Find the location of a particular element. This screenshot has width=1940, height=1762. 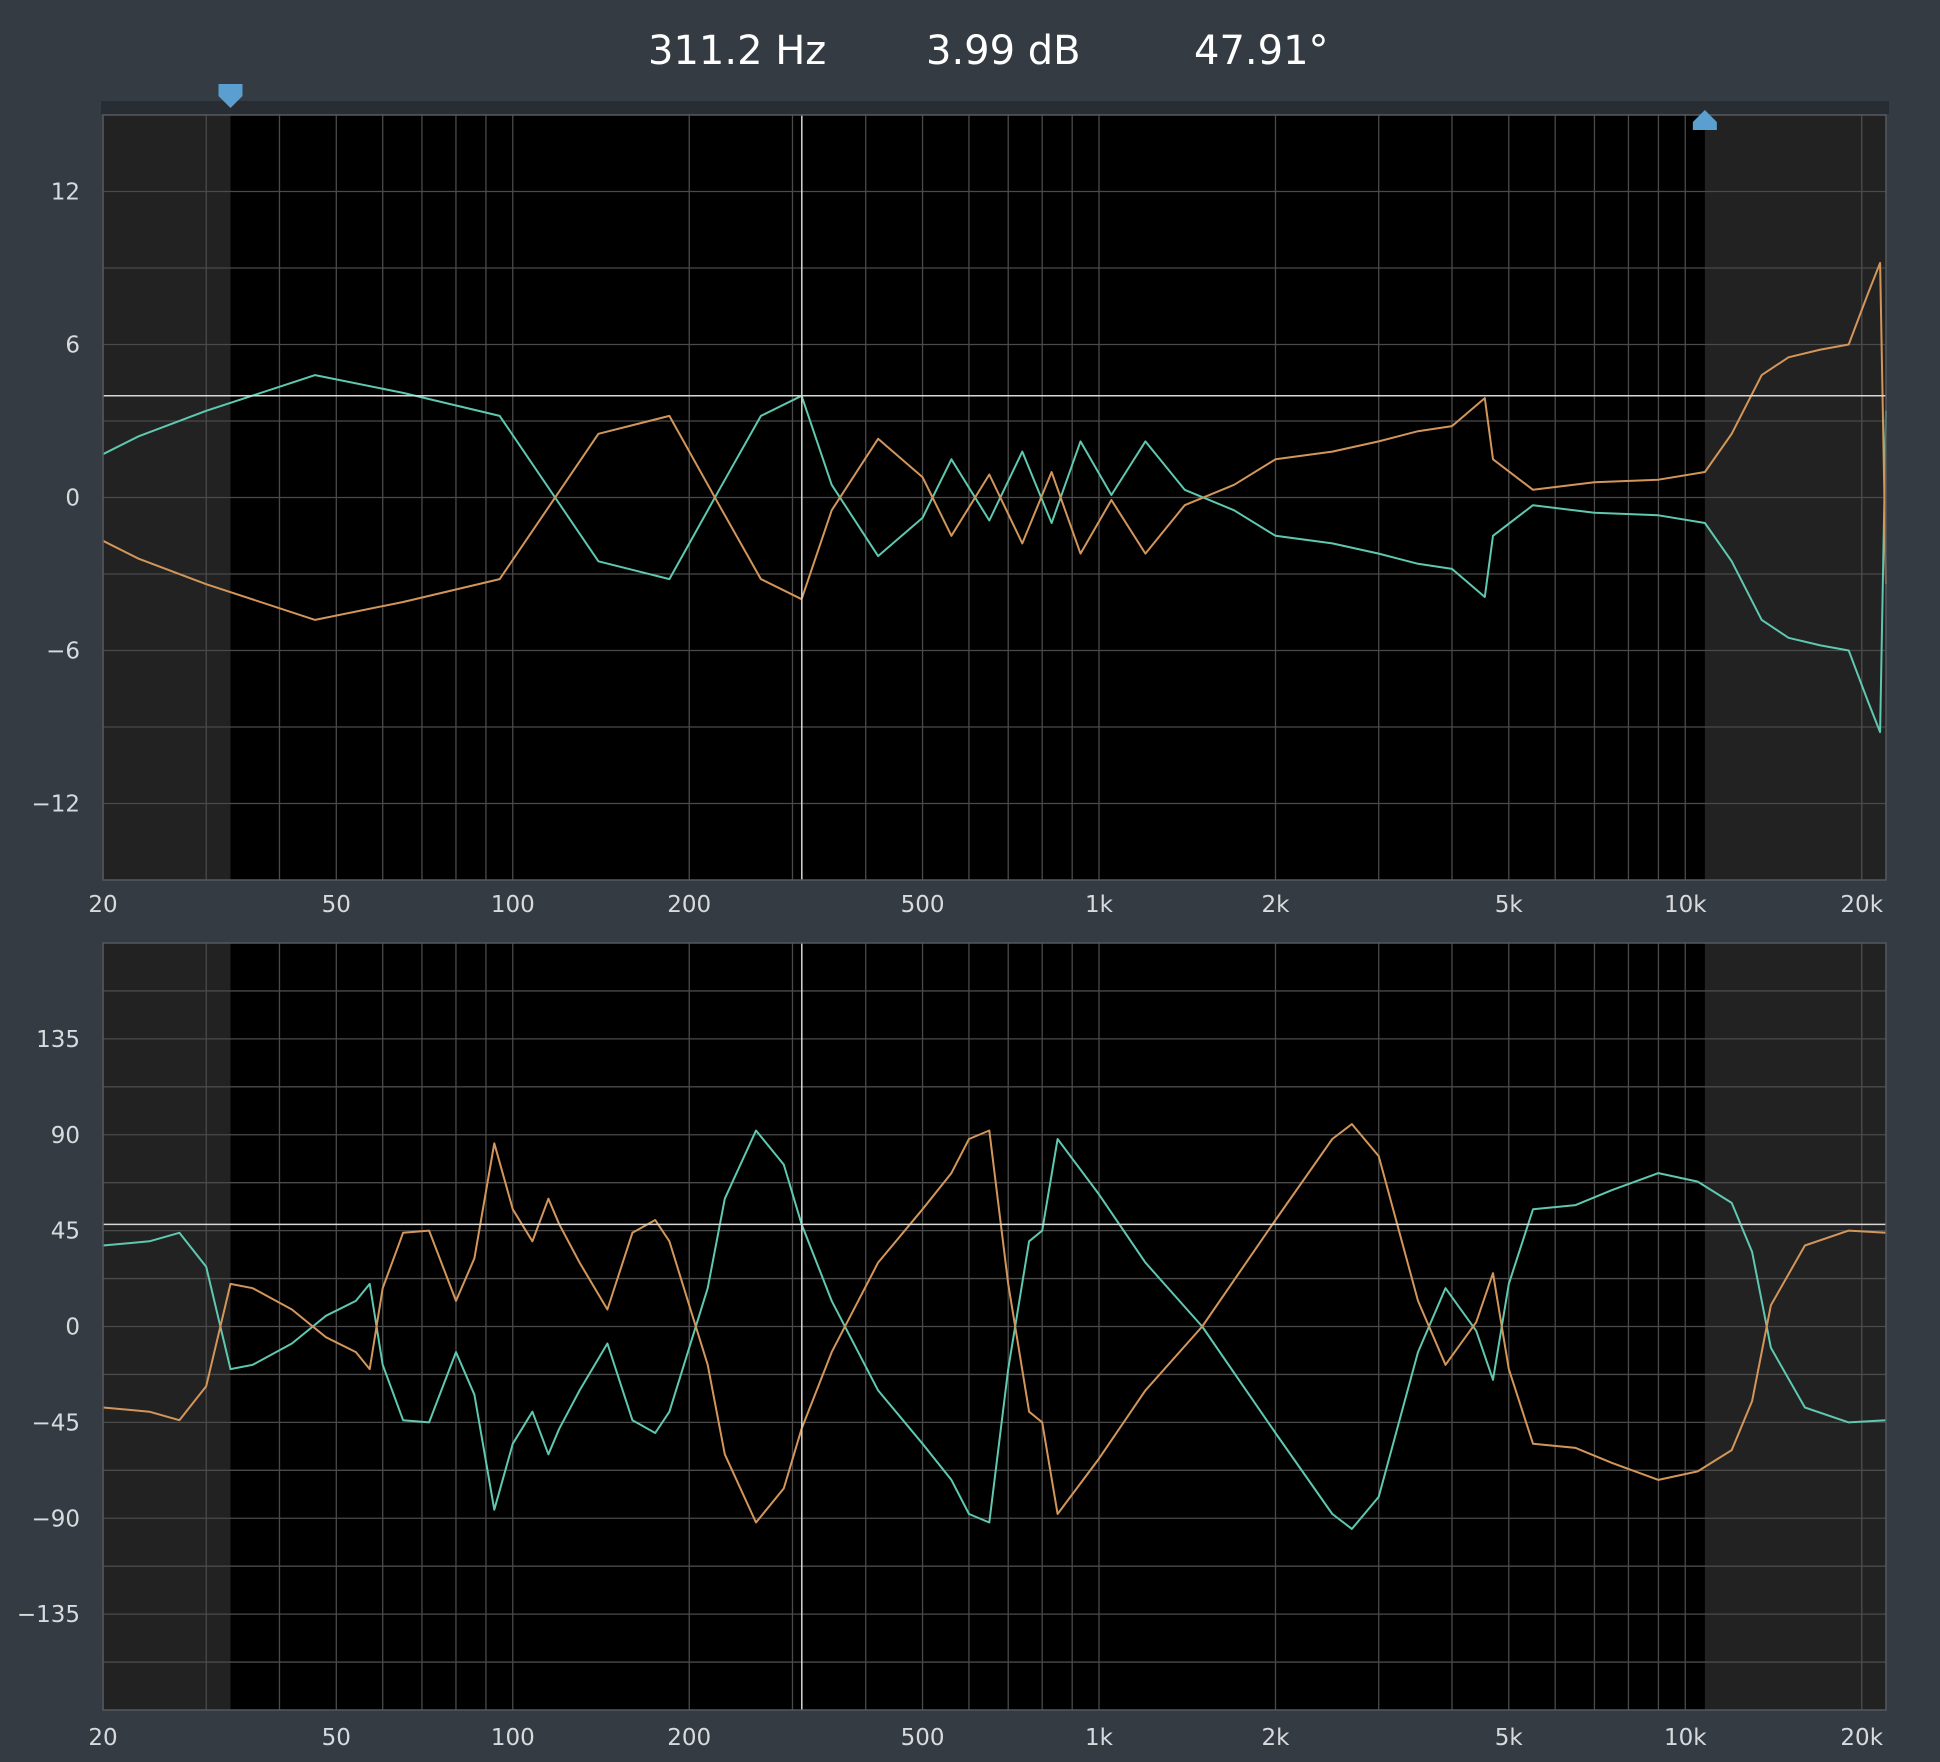

y-tick-label: −6 is located at coordinates (63, 652).